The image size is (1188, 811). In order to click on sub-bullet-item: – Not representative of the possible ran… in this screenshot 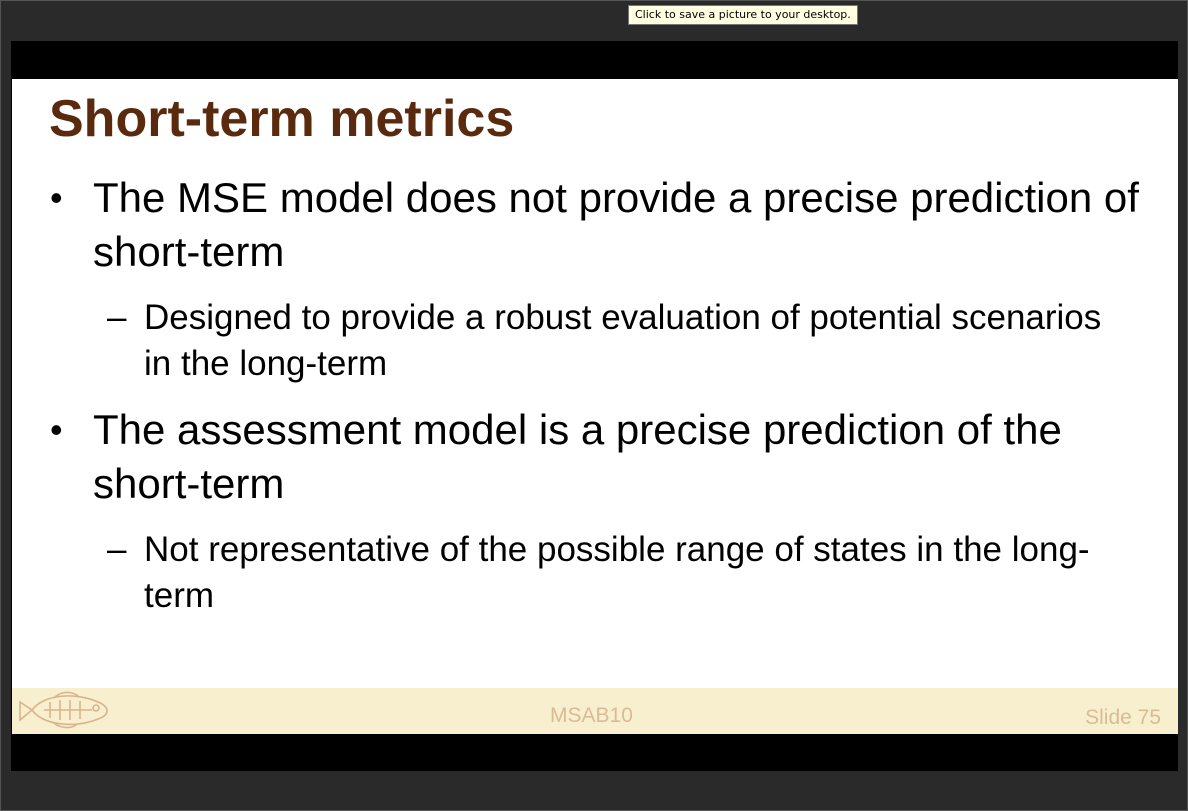, I will do `click(595, 573)`.